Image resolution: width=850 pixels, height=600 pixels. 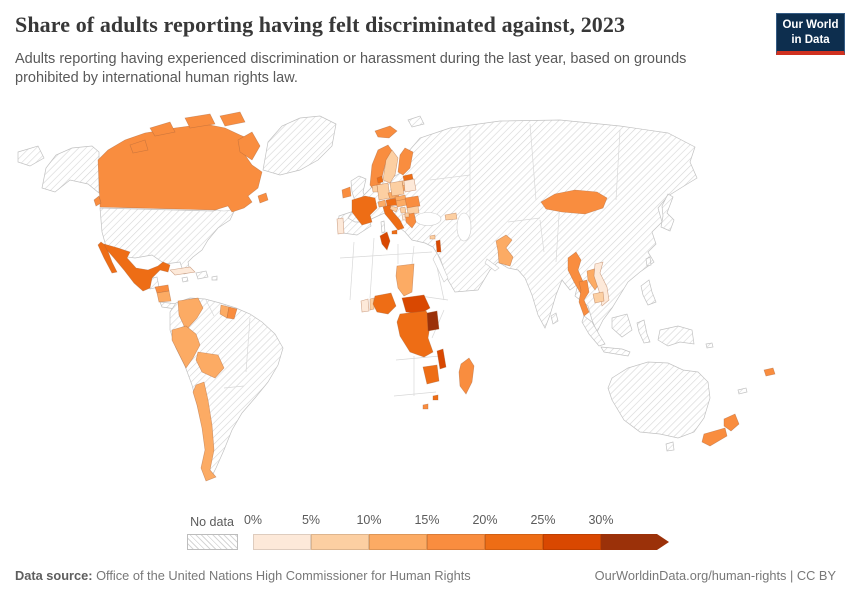 I want to click on country-canada-vancouver-island, so click(x=97, y=201).